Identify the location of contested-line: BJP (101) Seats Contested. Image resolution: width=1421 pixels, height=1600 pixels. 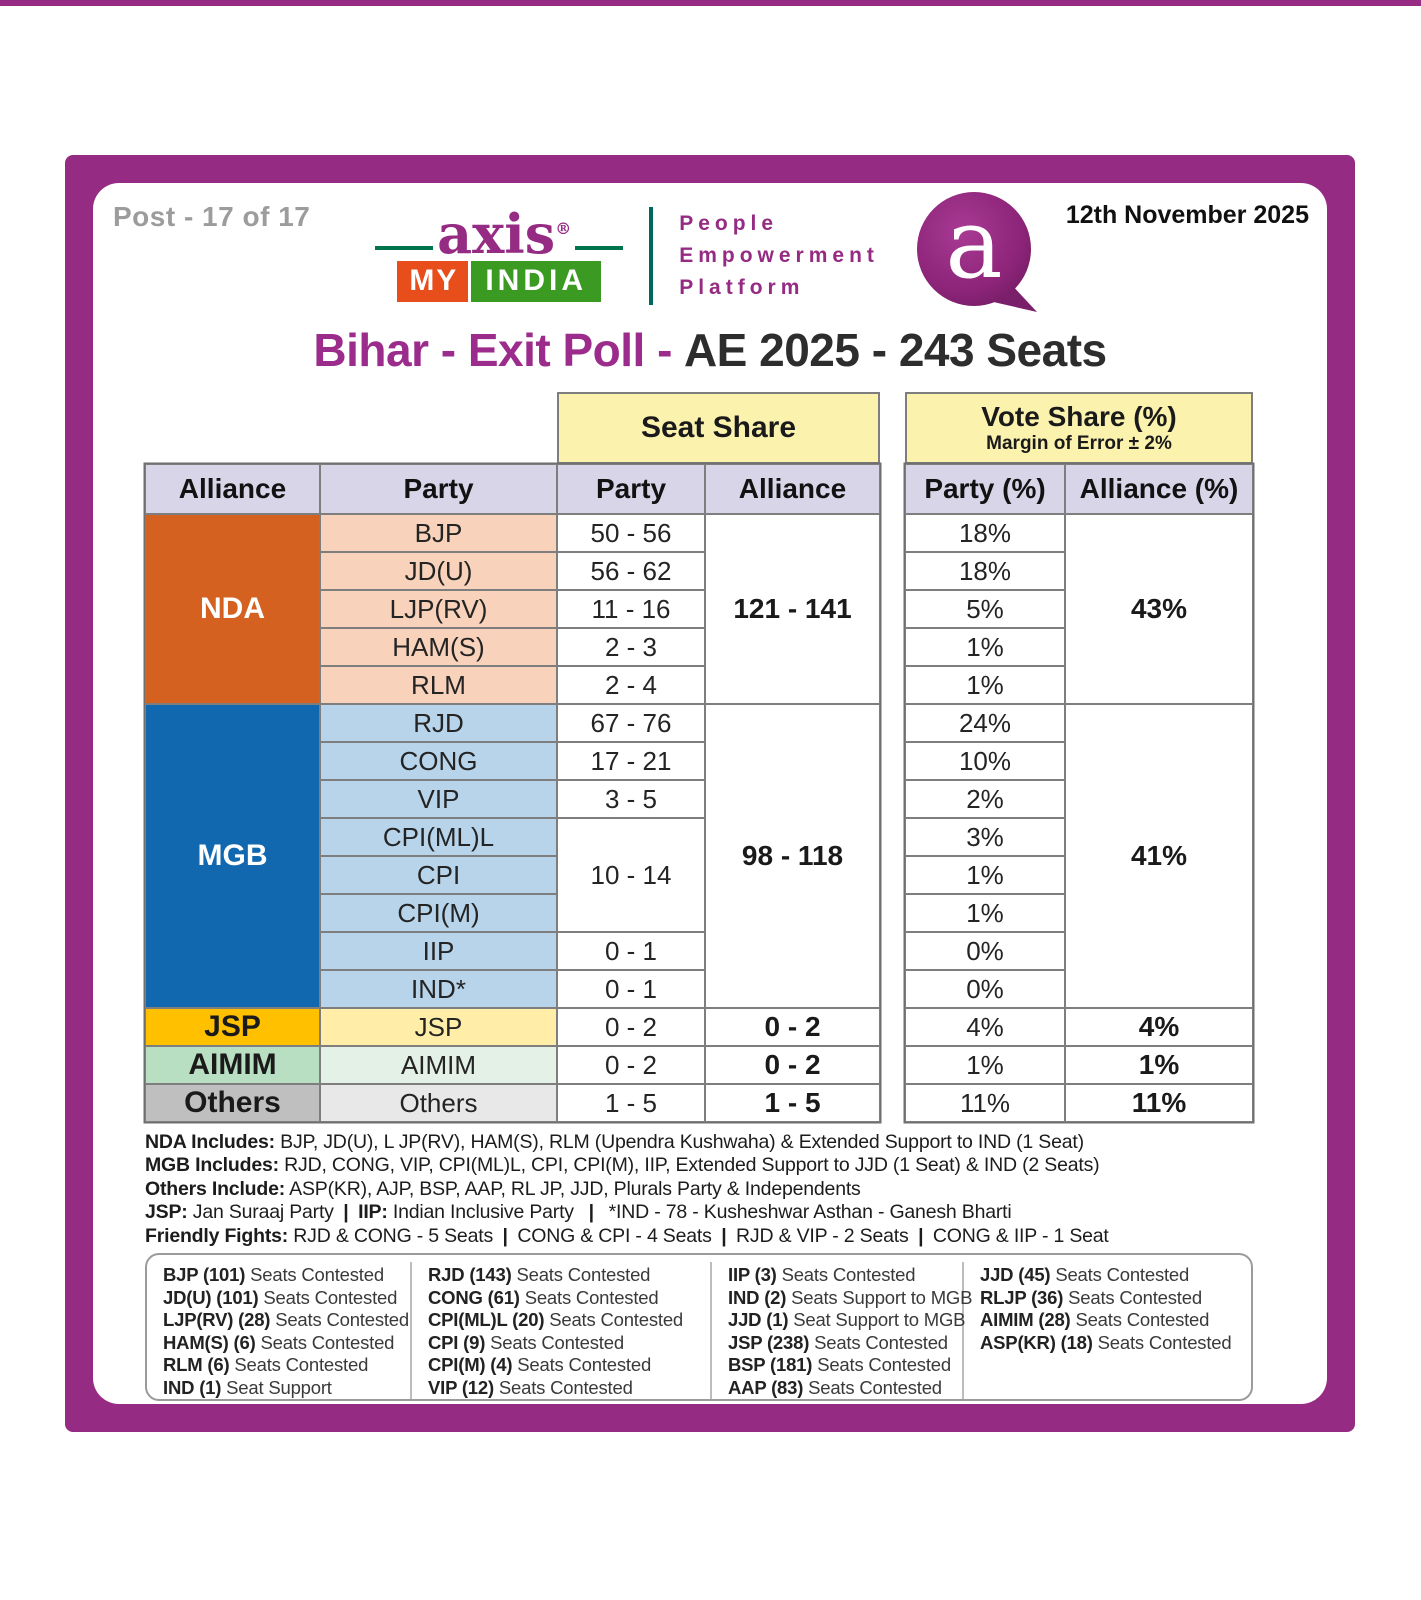
(273, 1274).